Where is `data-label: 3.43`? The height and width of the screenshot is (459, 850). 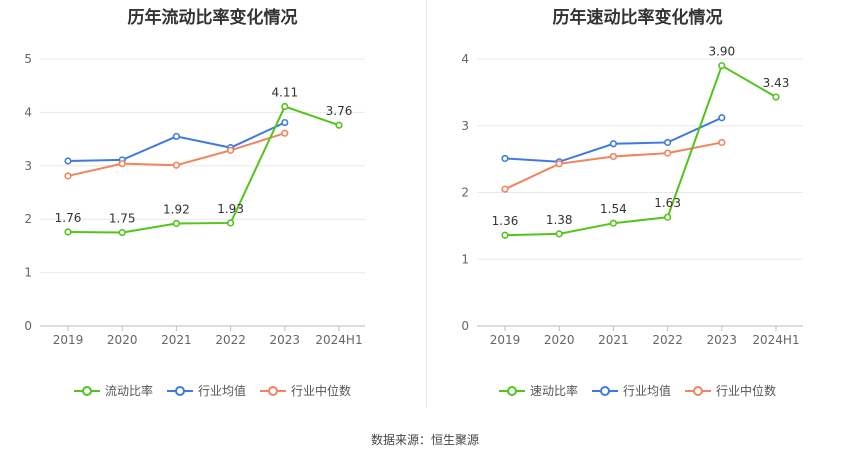 data-label: 3.43 is located at coordinates (776, 83).